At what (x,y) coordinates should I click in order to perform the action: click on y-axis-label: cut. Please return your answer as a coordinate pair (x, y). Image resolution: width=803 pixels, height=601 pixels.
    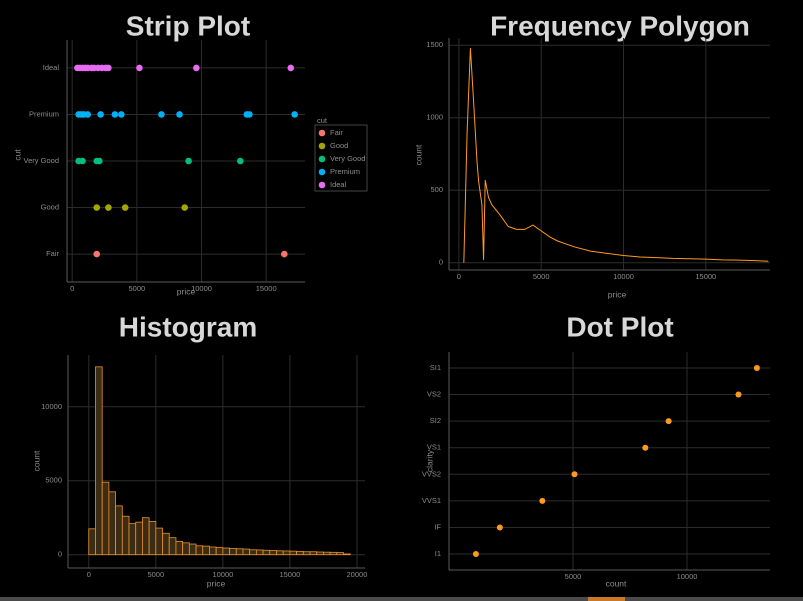
    Looking at the image, I should click on (17, 155).